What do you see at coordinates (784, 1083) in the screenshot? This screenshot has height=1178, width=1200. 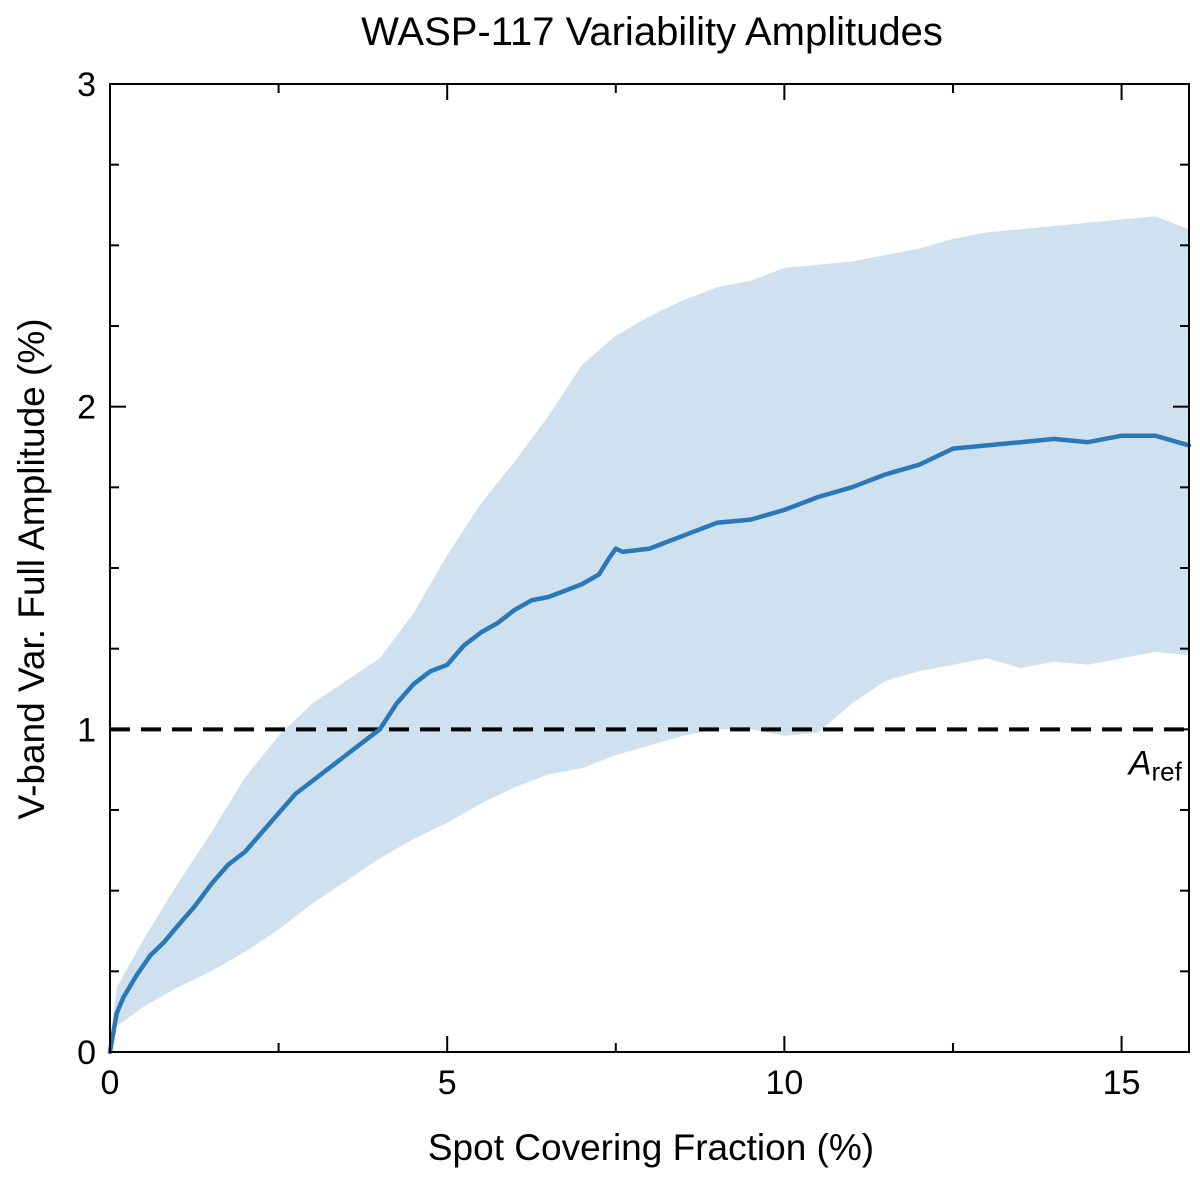 I see `x-tick-label: 10` at bounding box center [784, 1083].